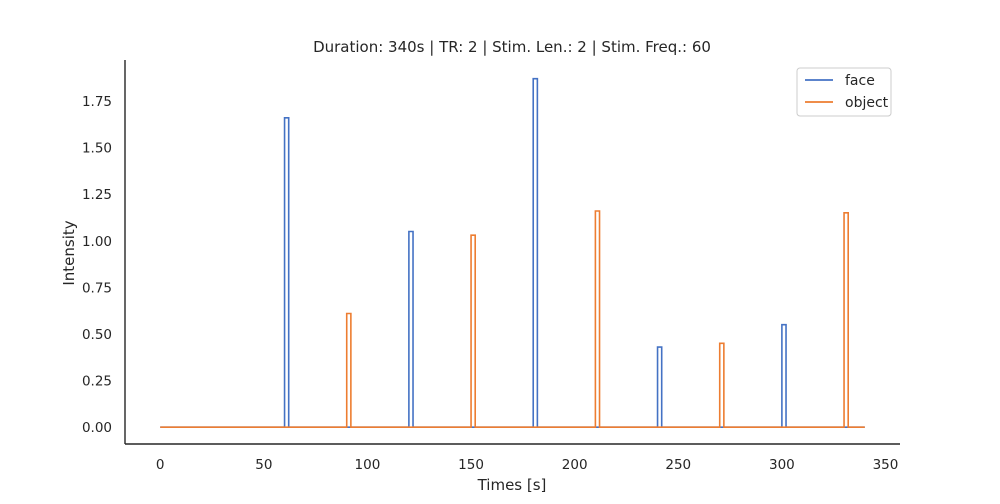 This screenshot has height=504, width=1000. What do you see at coordinates (575, 465) in the screenshot?
I see `x-tick-label: 200` at bounding box center [575, 465].